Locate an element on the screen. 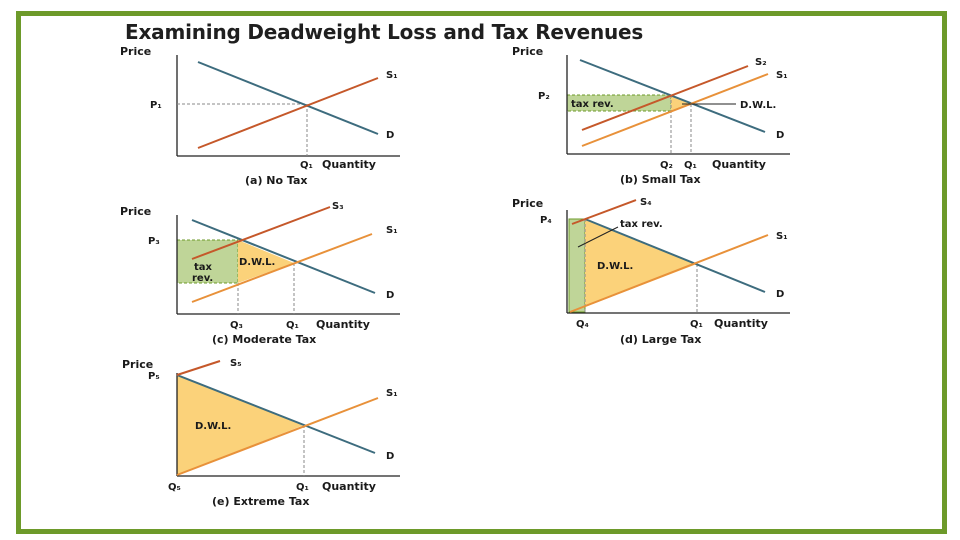  supply-curve-s2 is located at coordinates (665, 98).